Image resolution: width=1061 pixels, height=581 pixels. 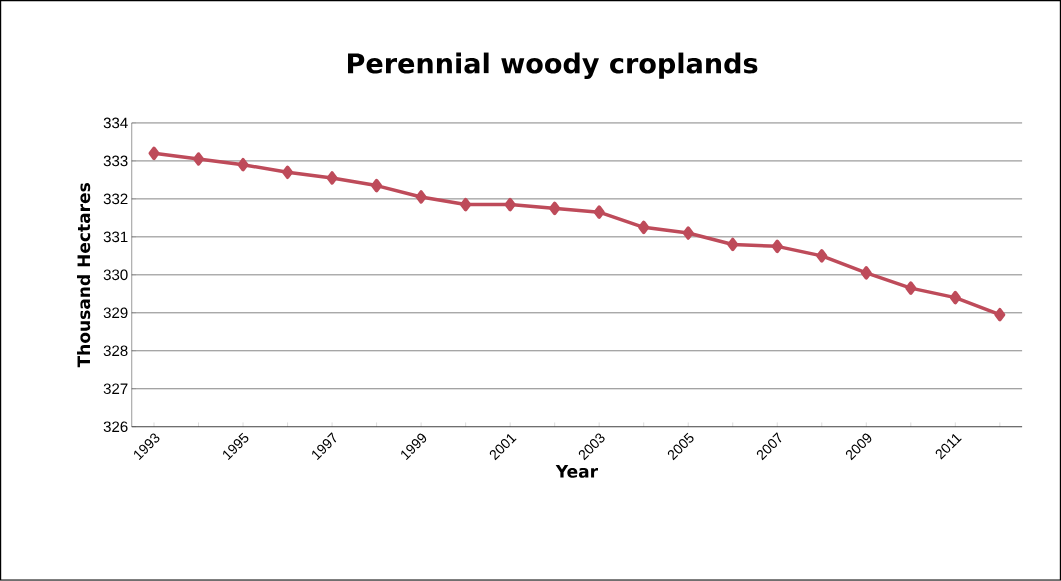 I want to click on x-axis-title: Year, so click(x=576, y=471).